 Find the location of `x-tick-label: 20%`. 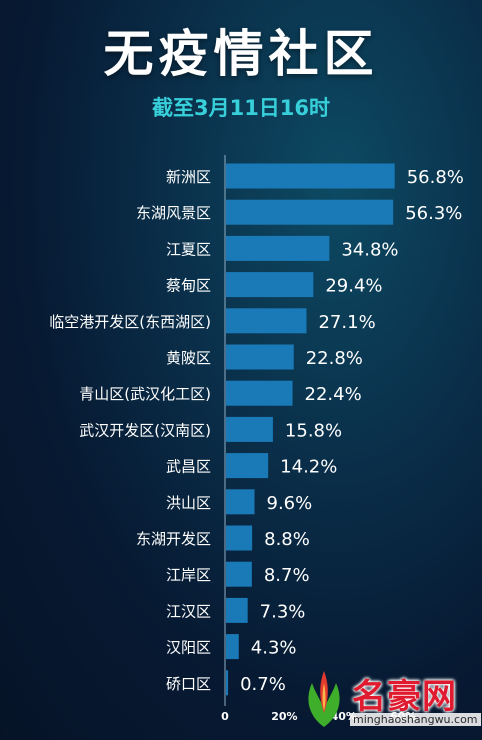

x-tick-label: 20% is located at coordinates (284, 716).